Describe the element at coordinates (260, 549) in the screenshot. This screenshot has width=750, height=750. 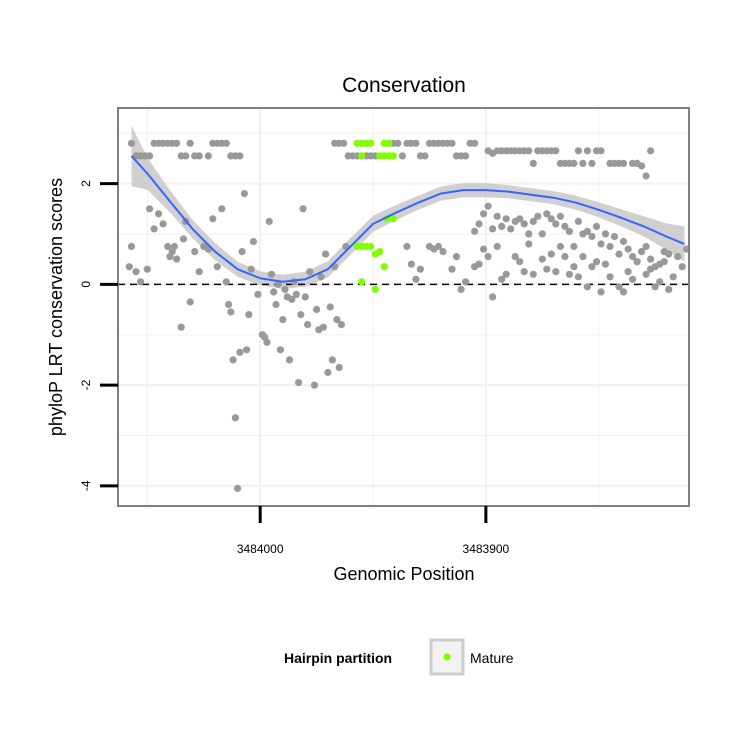
I see `x-tick-label: 3484000` at that location.